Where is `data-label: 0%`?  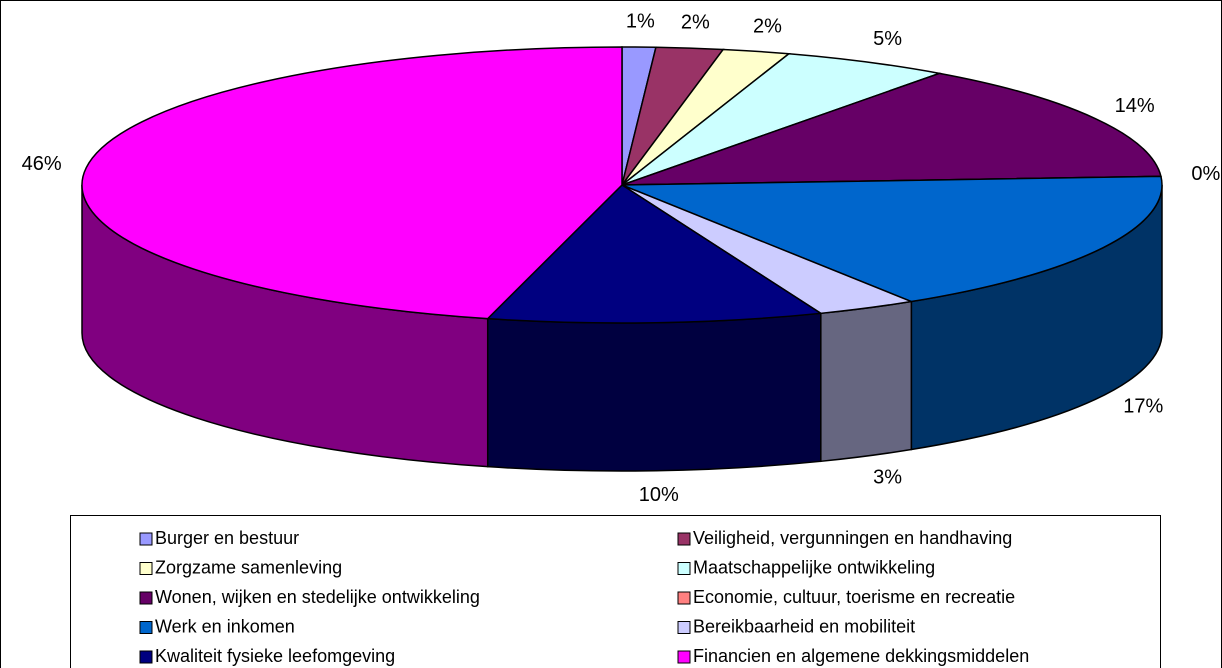 data-label: 0% is located at coordinates (1205, 174).